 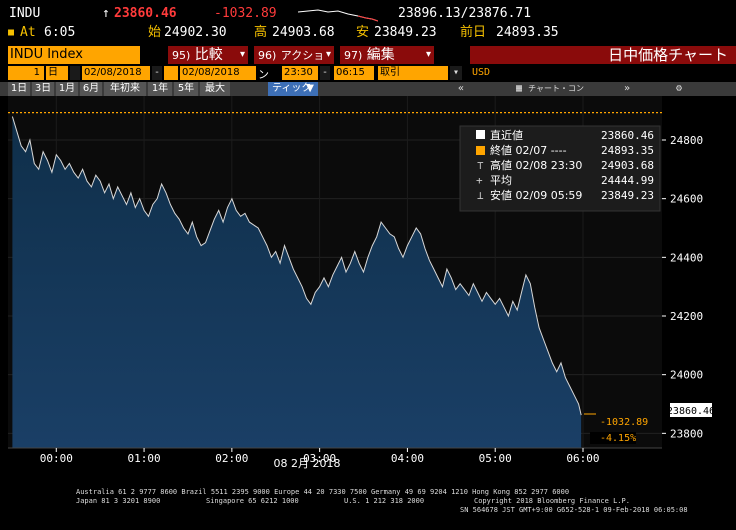 I want to click on compare-menu: 95) 比較 ▾, so click(x=208, y=55).